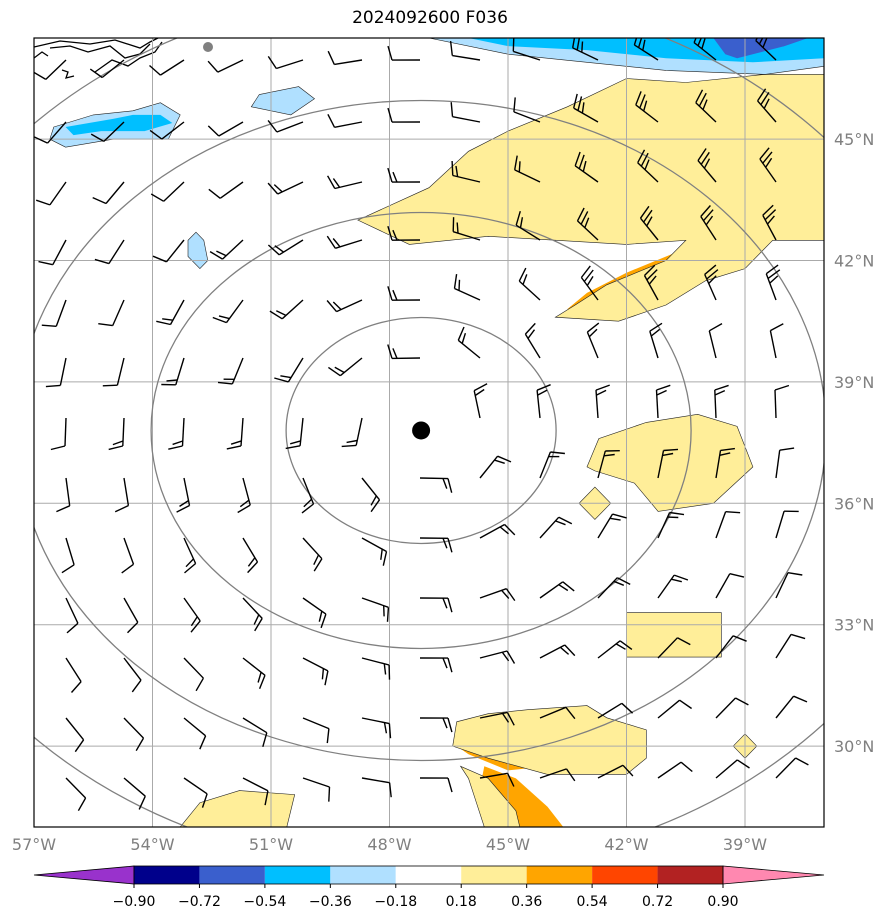  I want to click on lat-label: 33°N, so click(854, 625).